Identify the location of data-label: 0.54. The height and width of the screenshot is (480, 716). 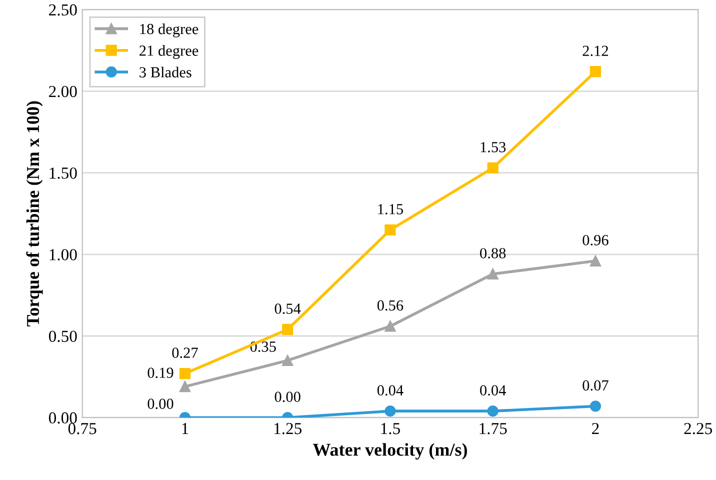
(287, 309).